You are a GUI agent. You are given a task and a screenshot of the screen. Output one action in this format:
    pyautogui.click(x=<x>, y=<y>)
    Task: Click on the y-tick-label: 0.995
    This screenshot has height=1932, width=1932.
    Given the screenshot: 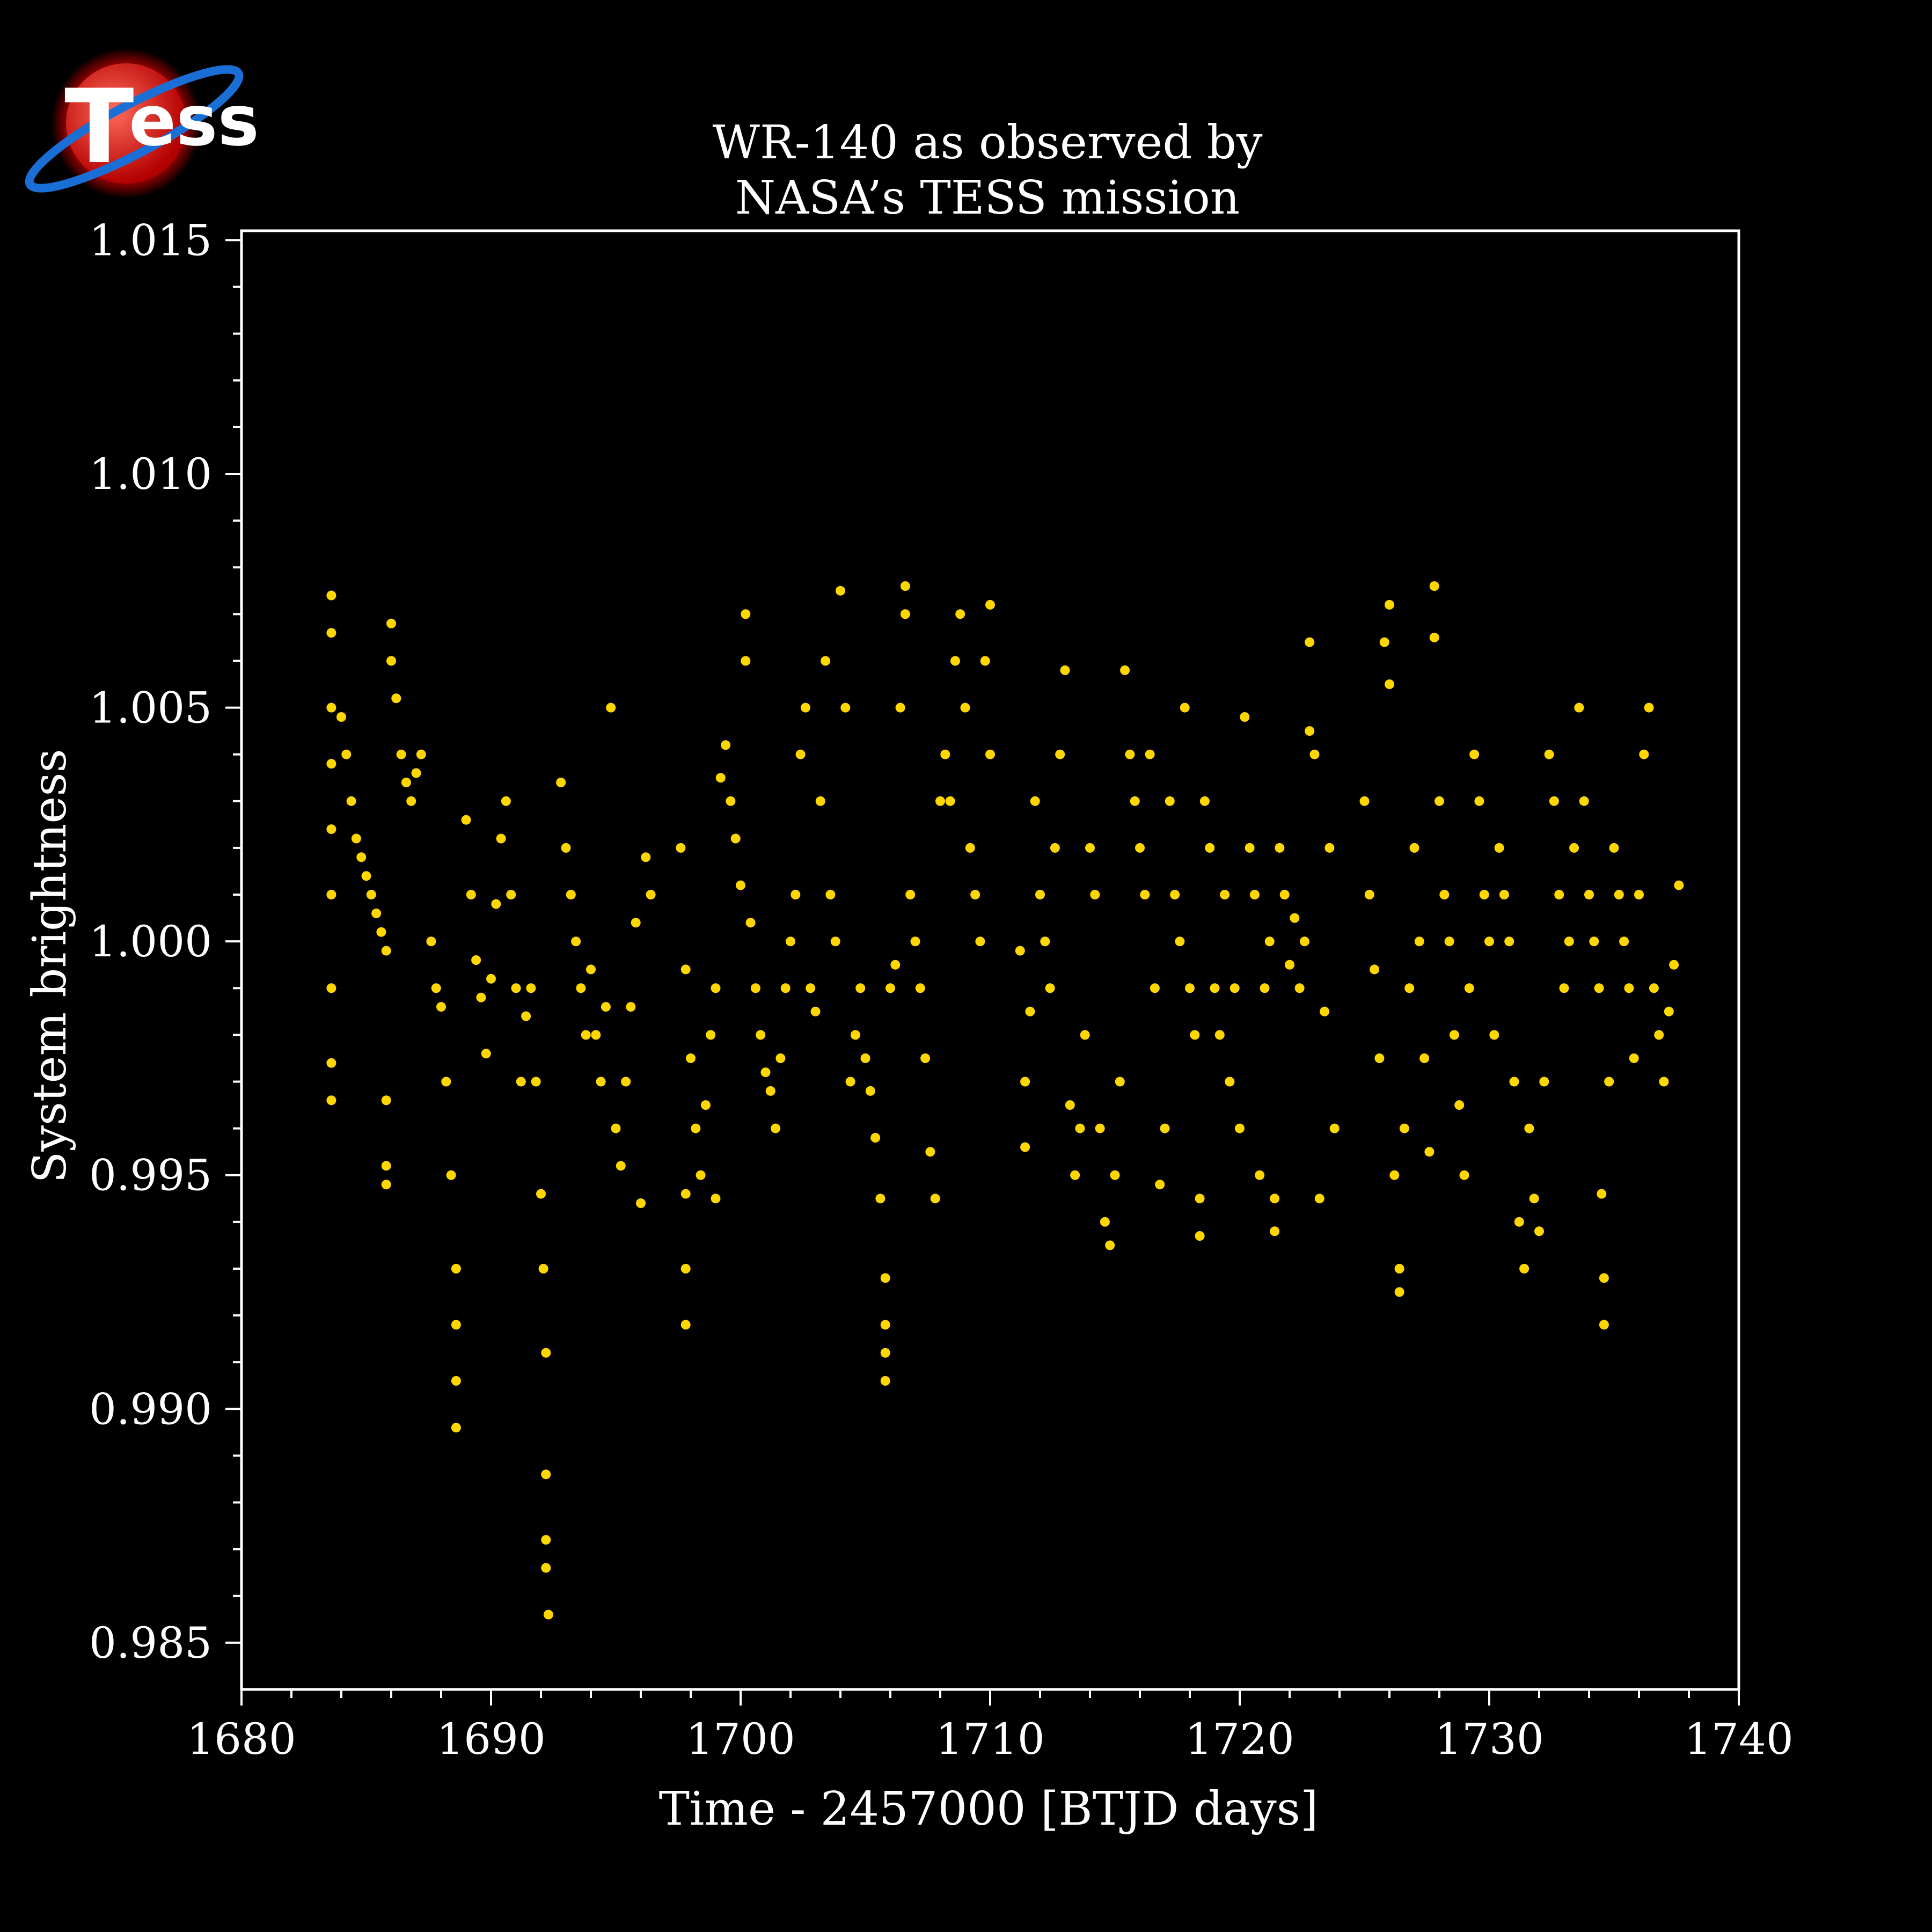 What is the action you would take?
    pyautogui.click(x=150, y=1176)
    